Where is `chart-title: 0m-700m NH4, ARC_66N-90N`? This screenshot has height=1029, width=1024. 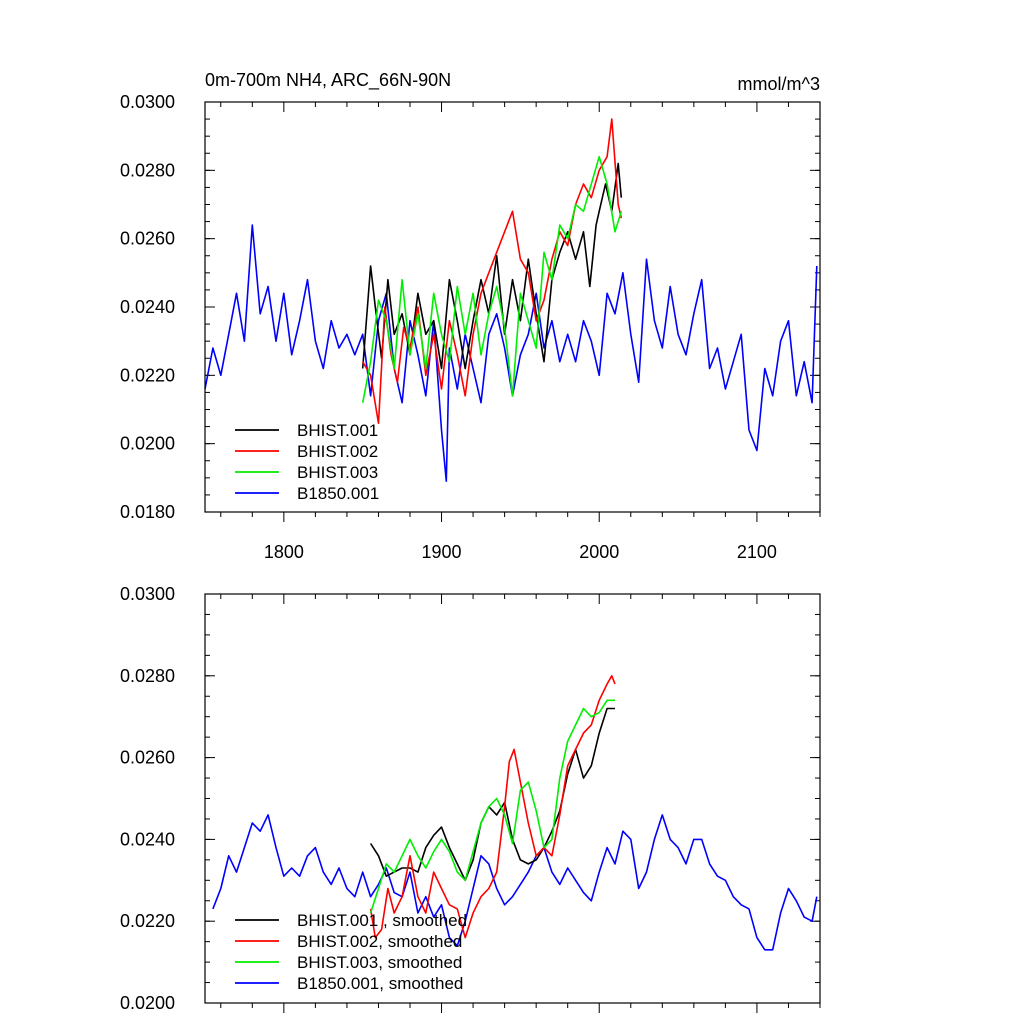 chart-title: 0m-700m NH4, ARC_66N-90N is located at coordinates (328, 80).